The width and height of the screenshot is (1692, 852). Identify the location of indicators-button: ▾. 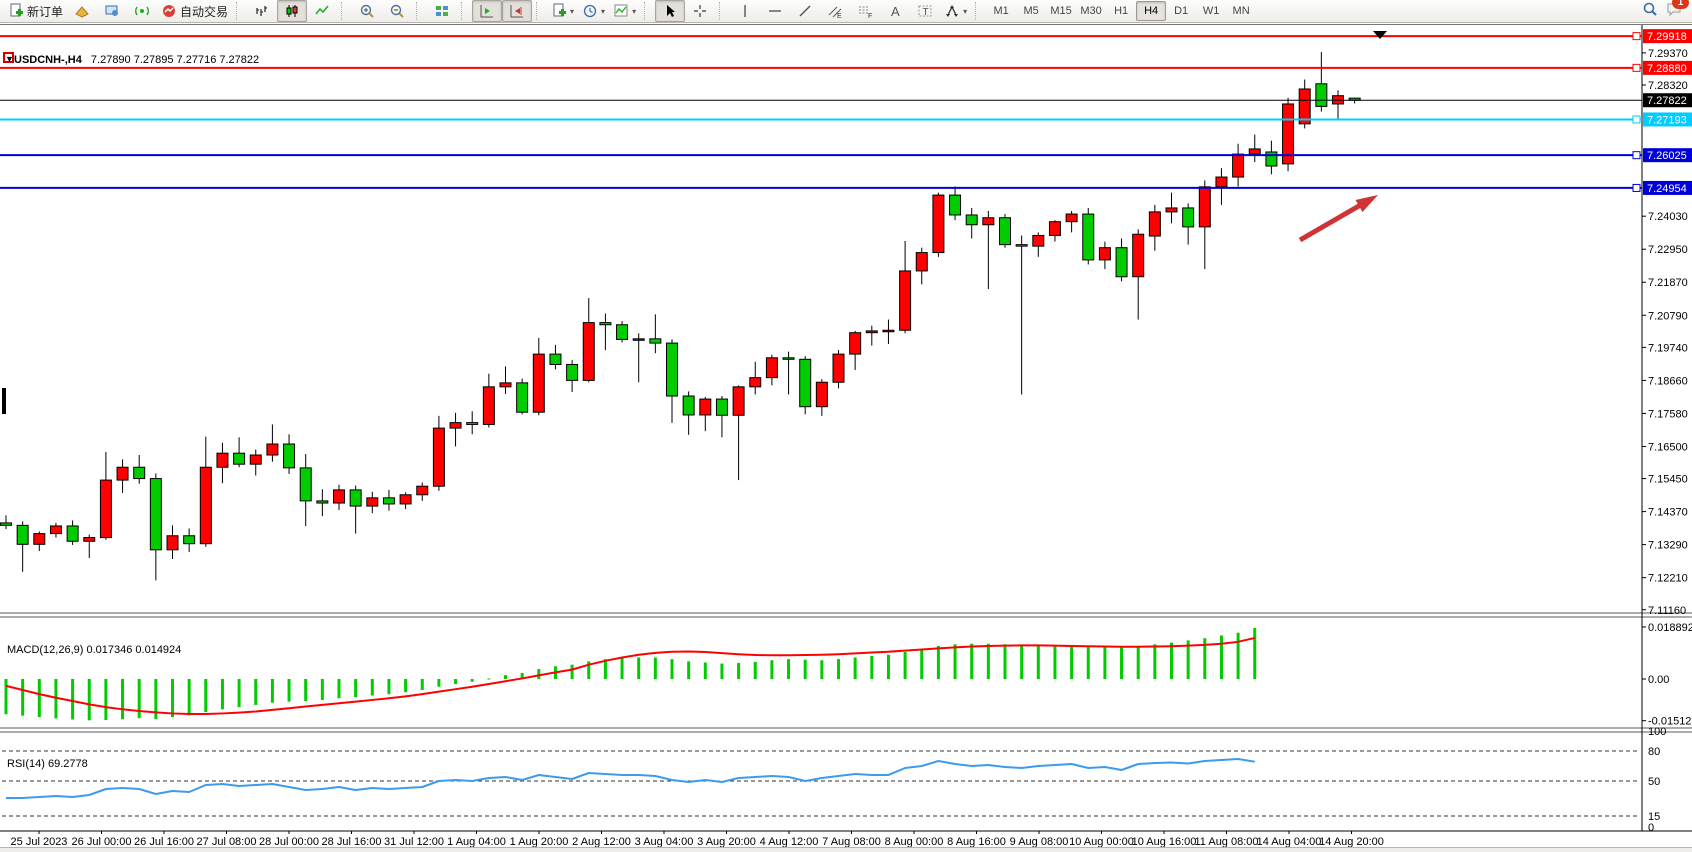
(624, 11).